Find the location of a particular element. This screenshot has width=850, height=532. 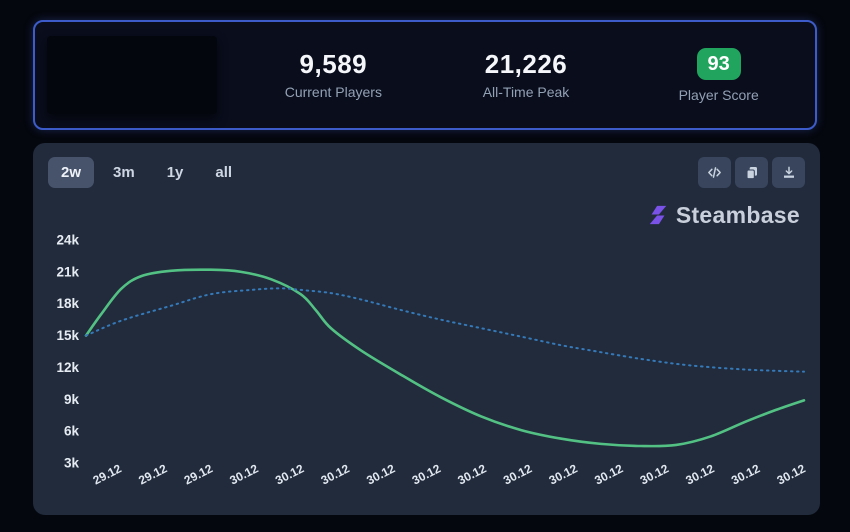

y-tick-label: 12k is located at coordinates (67, 367).